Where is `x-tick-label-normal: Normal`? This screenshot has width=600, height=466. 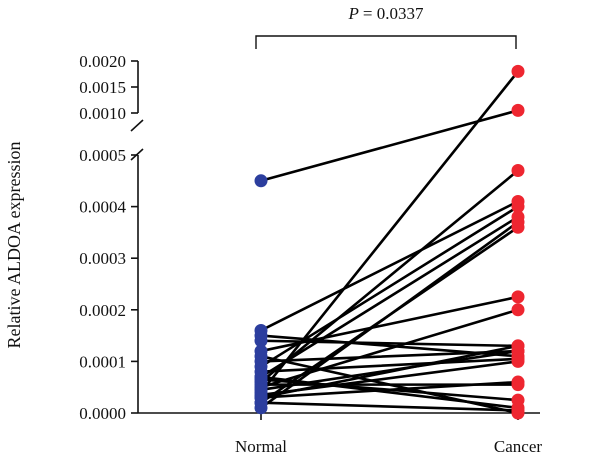 x-tick-label-normal: Normal is located at coordinates (261, 446).